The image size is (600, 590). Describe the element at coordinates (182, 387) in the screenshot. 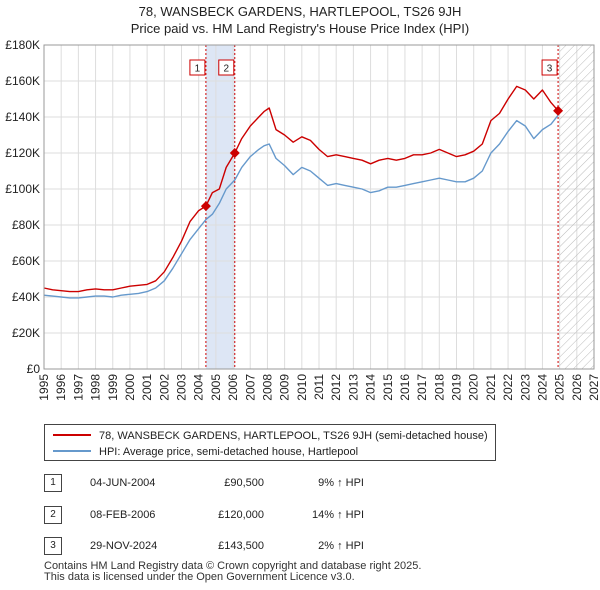

I see `x-tick-label: 2003` at that location.